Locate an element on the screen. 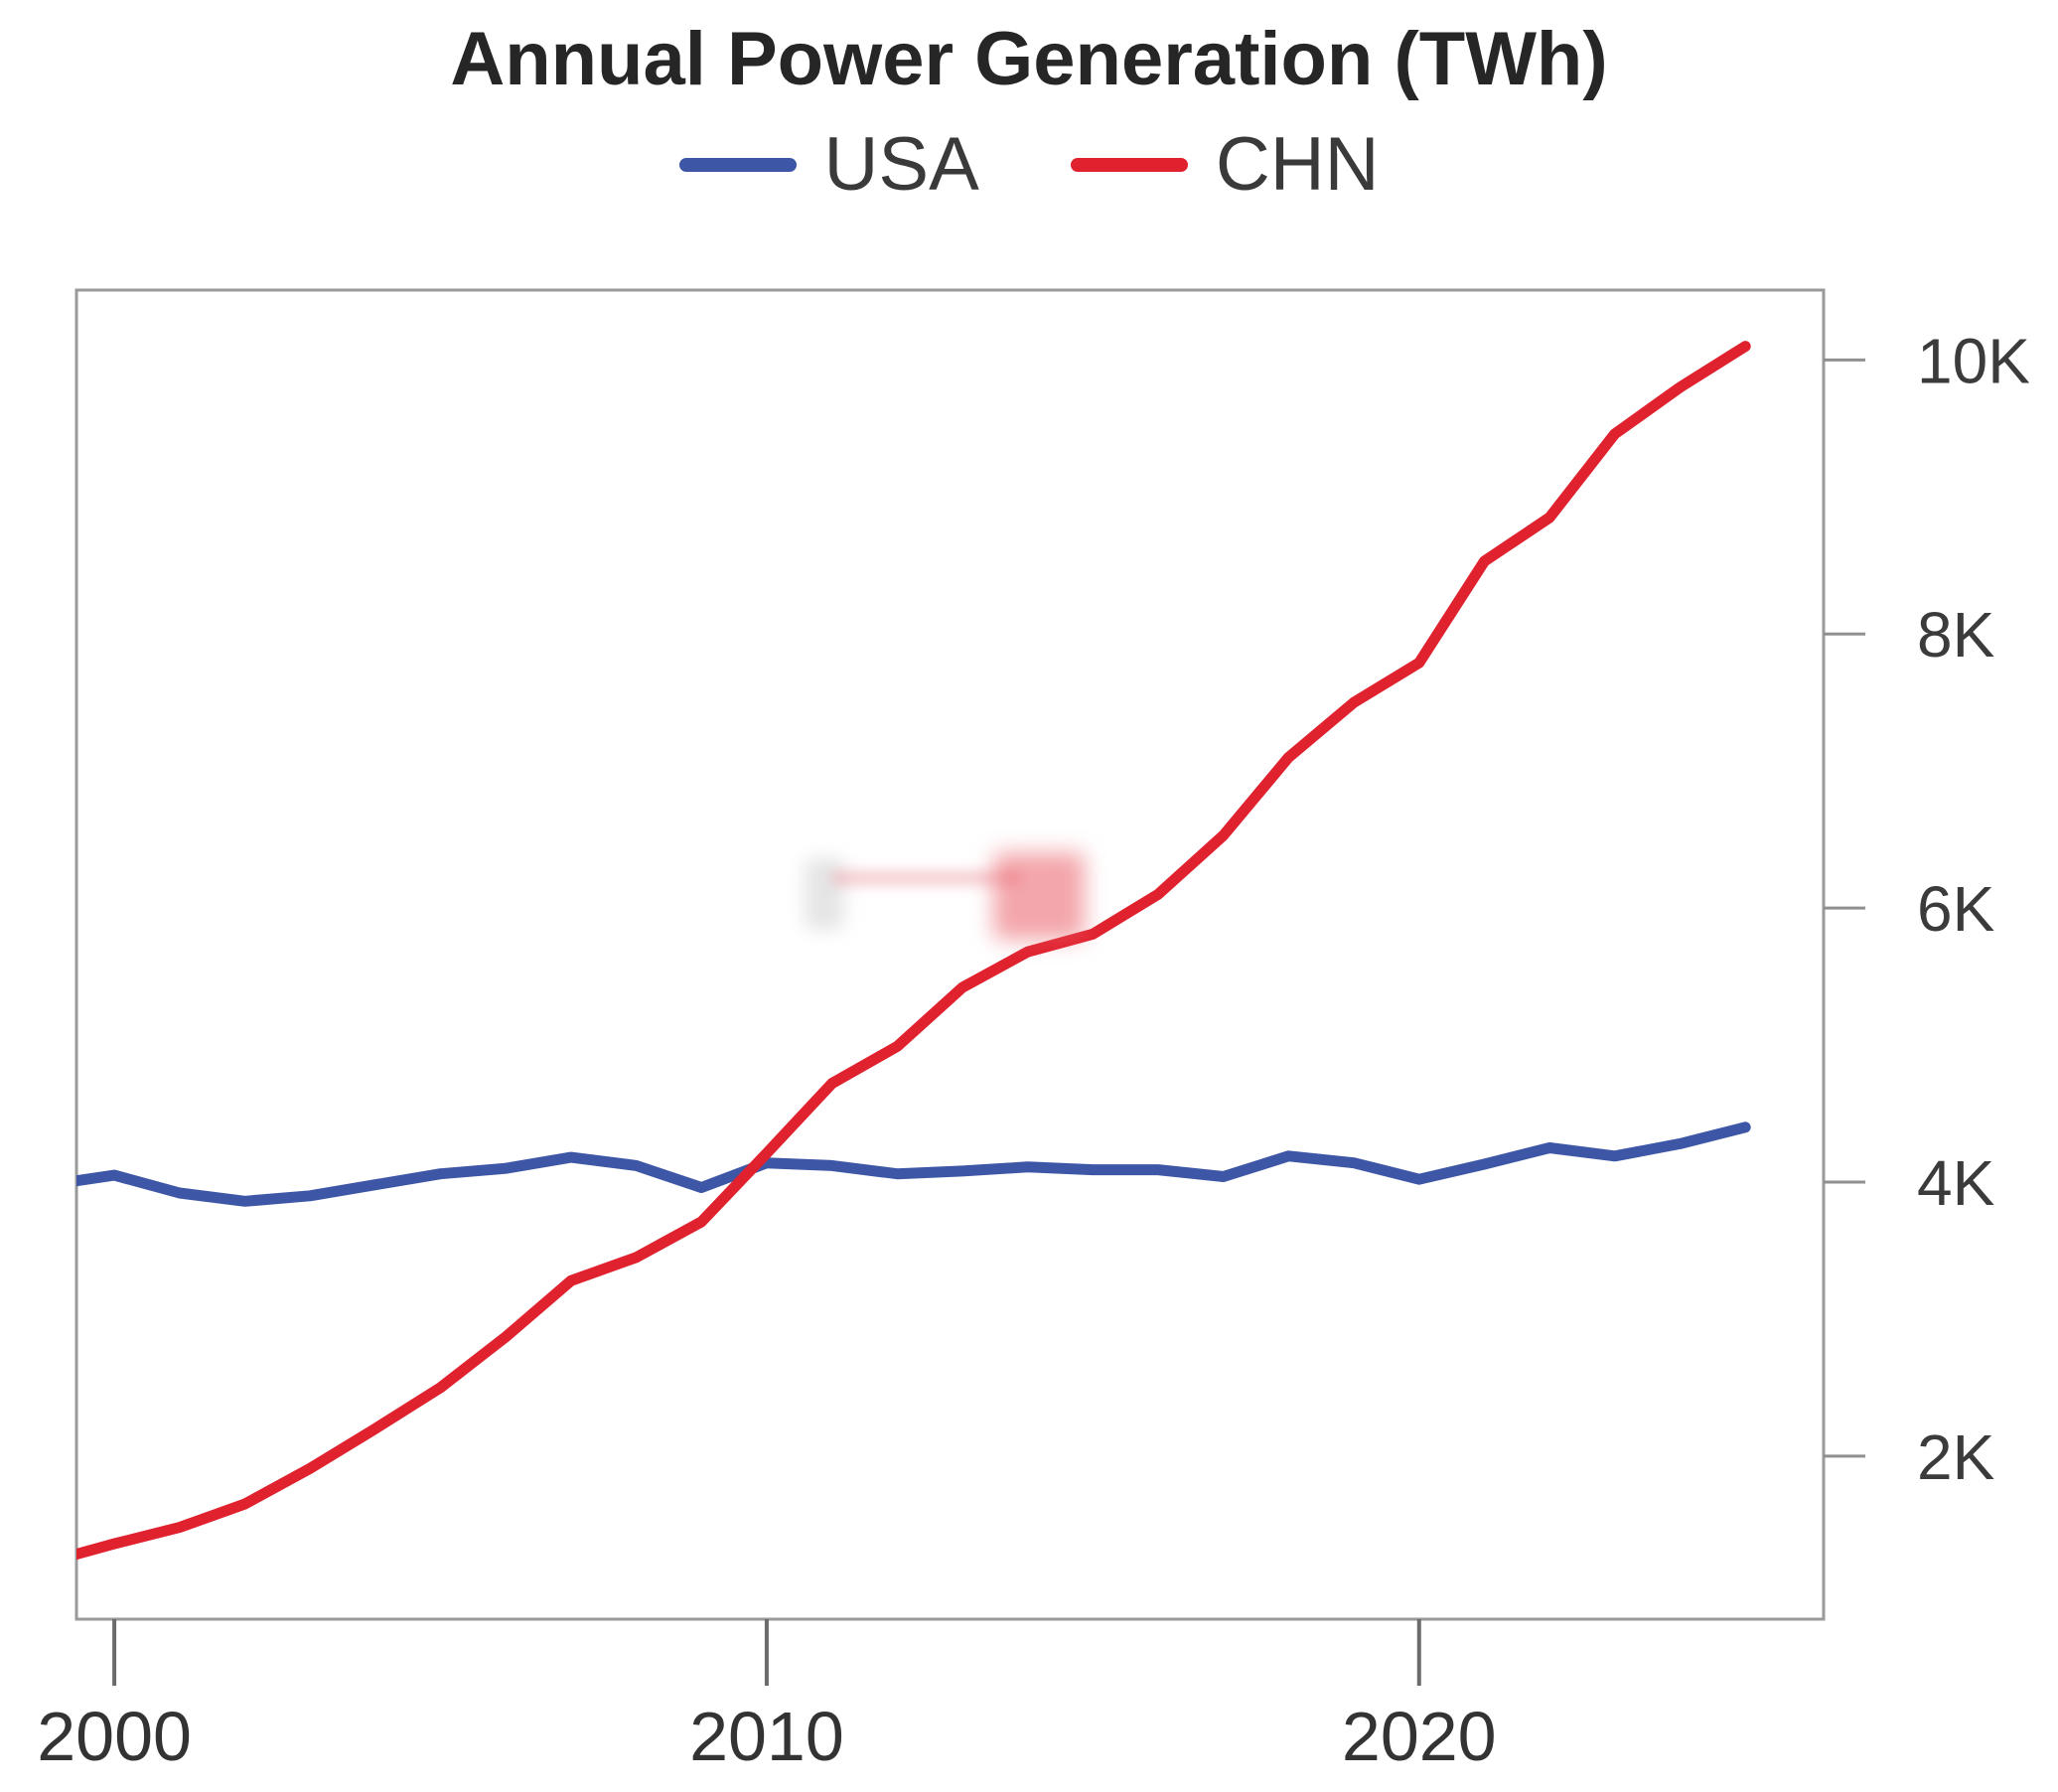 The image size is (2058, 1792). x-tick-label-2000: 2000 is located at coordinates (114, 1737).